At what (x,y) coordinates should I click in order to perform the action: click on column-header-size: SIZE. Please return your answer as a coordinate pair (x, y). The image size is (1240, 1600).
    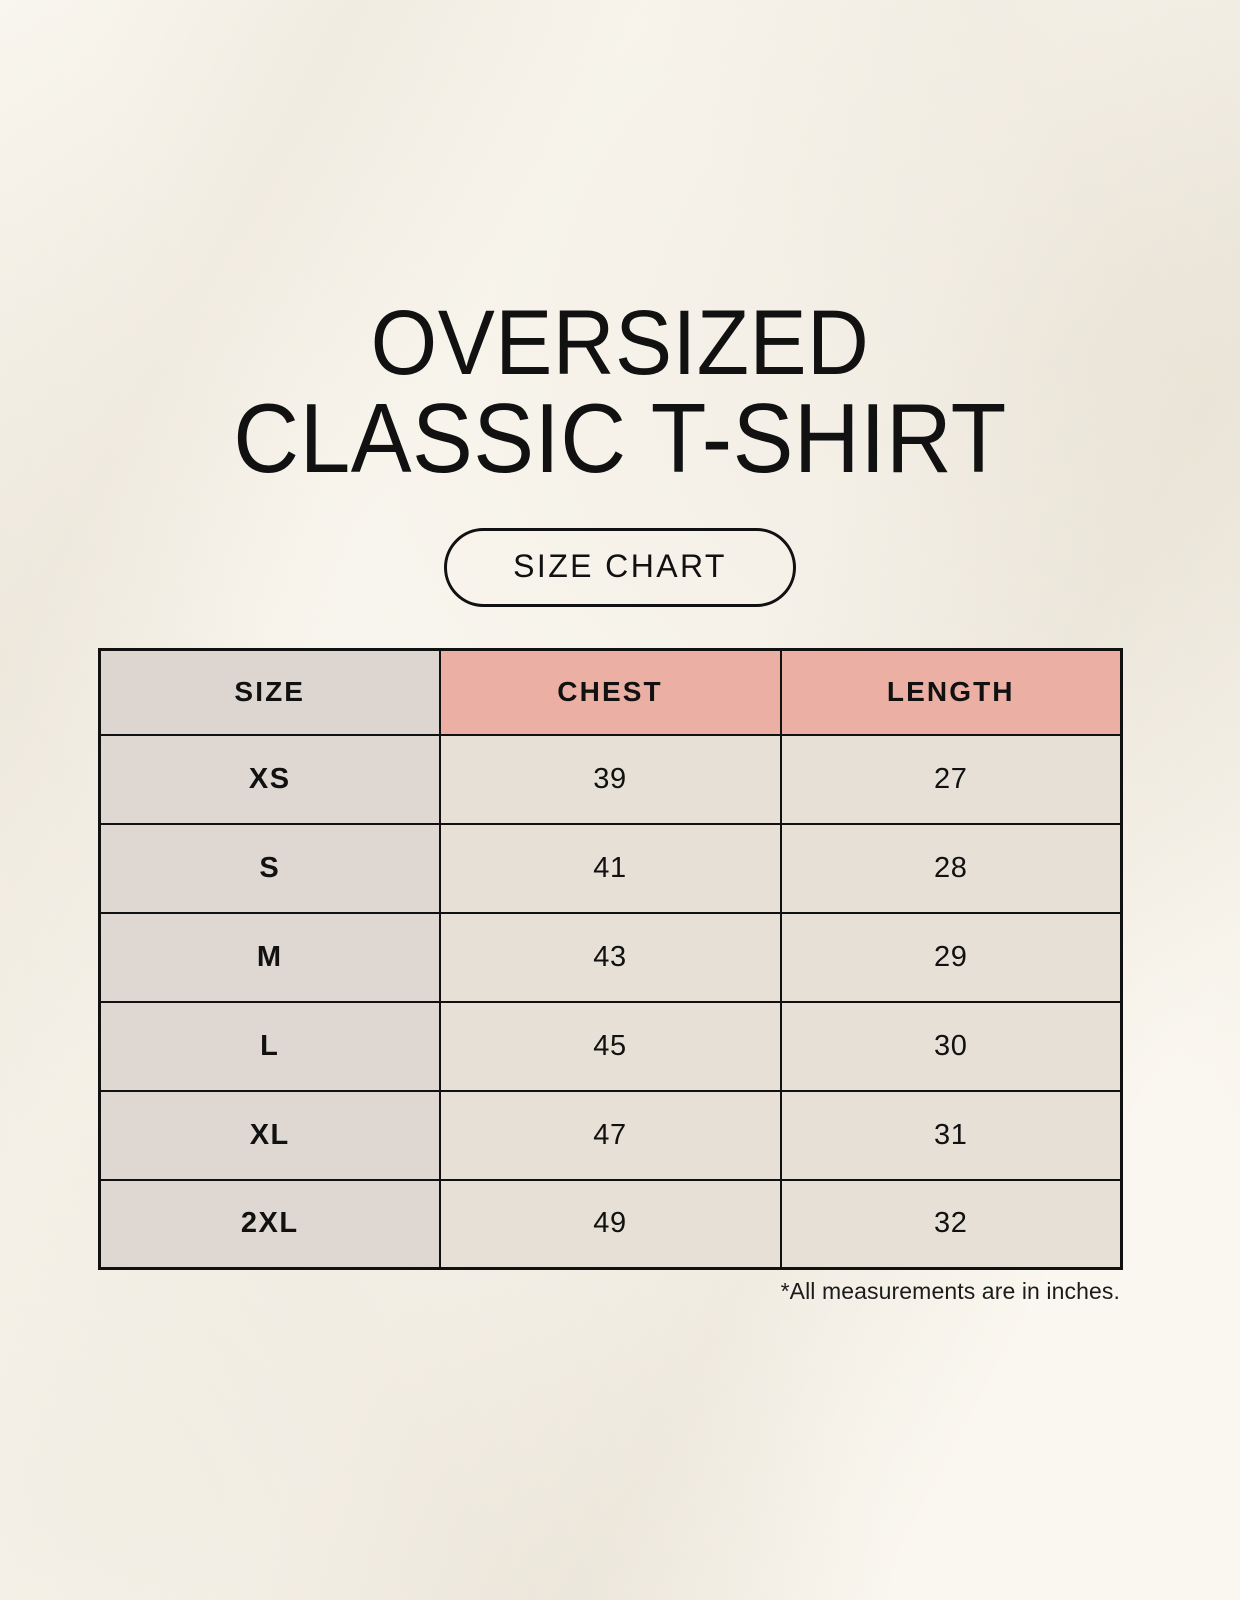
    Looking at the image, I should click on (269, 692).